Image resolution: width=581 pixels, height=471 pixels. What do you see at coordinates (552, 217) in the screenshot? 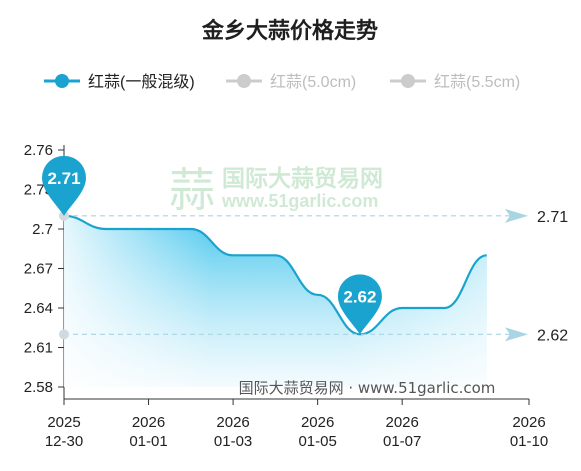
I see `reference-label: 2.71` at bounding box center [552, 217].